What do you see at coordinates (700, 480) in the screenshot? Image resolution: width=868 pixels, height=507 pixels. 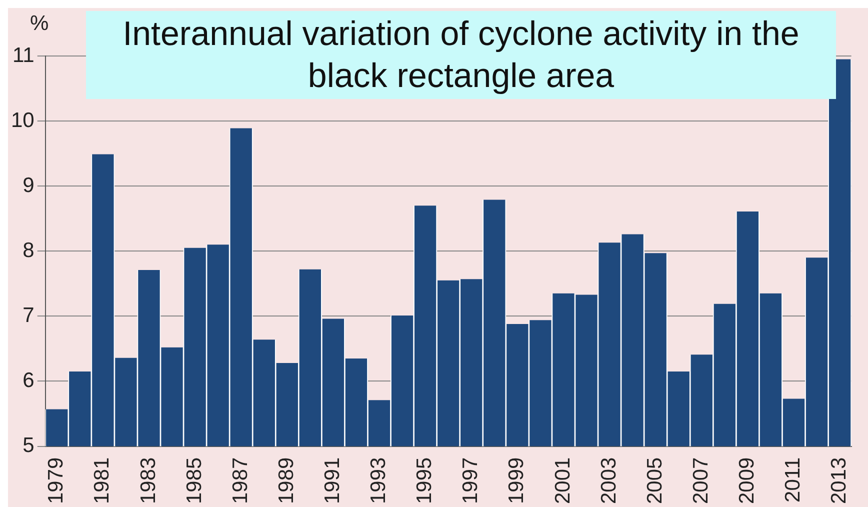 I see `x-tick-label: 2007` at bounding box center [700, 480].